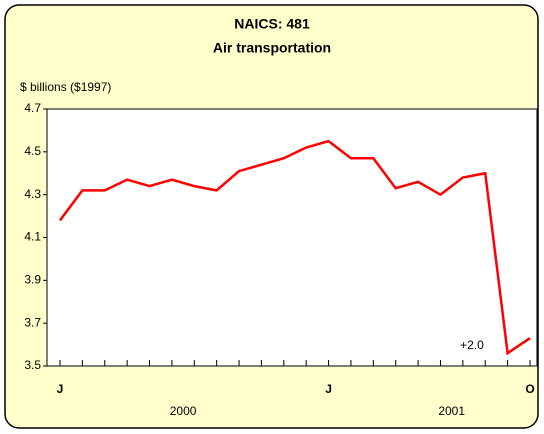 This screenshot has height=434, width=544. What do you see at coordinates (32, 365) in the screenshot?
I see `y-tick-label: 3.5` at bounding box center [32, 365].